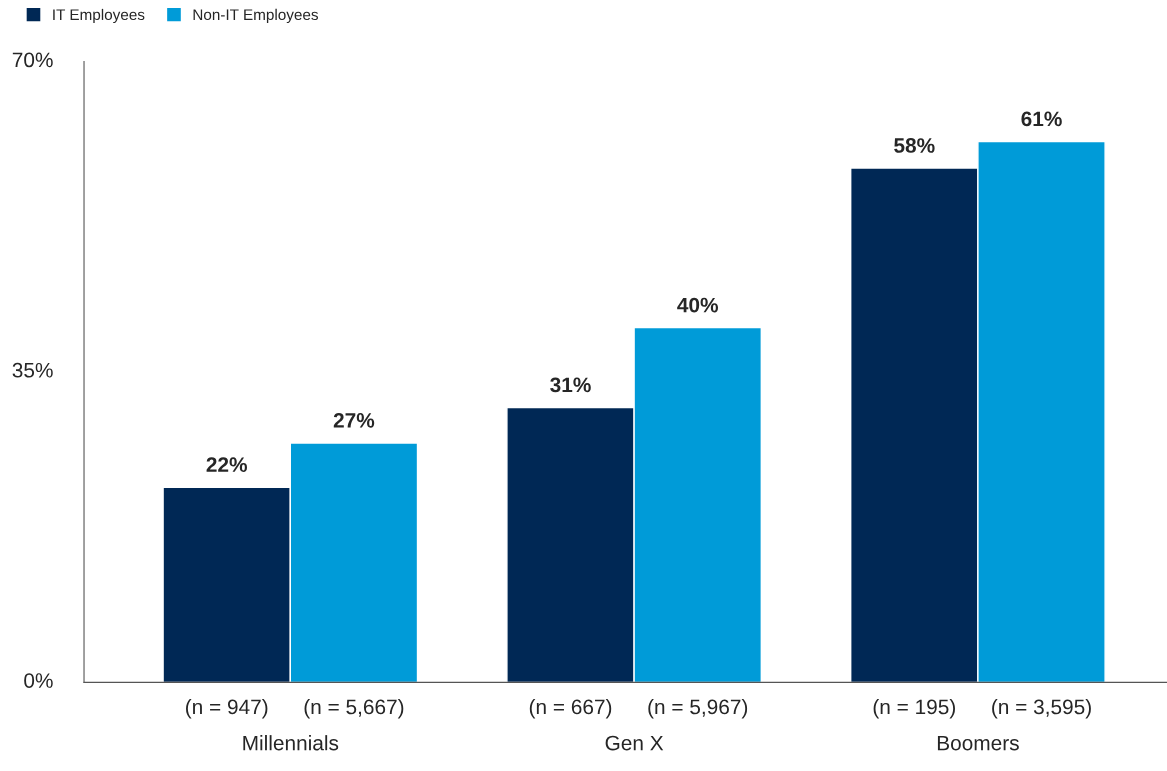 The height and width of the screenshot is (771, 1167). I want to click on text: (n = 667), so click(570, 709).